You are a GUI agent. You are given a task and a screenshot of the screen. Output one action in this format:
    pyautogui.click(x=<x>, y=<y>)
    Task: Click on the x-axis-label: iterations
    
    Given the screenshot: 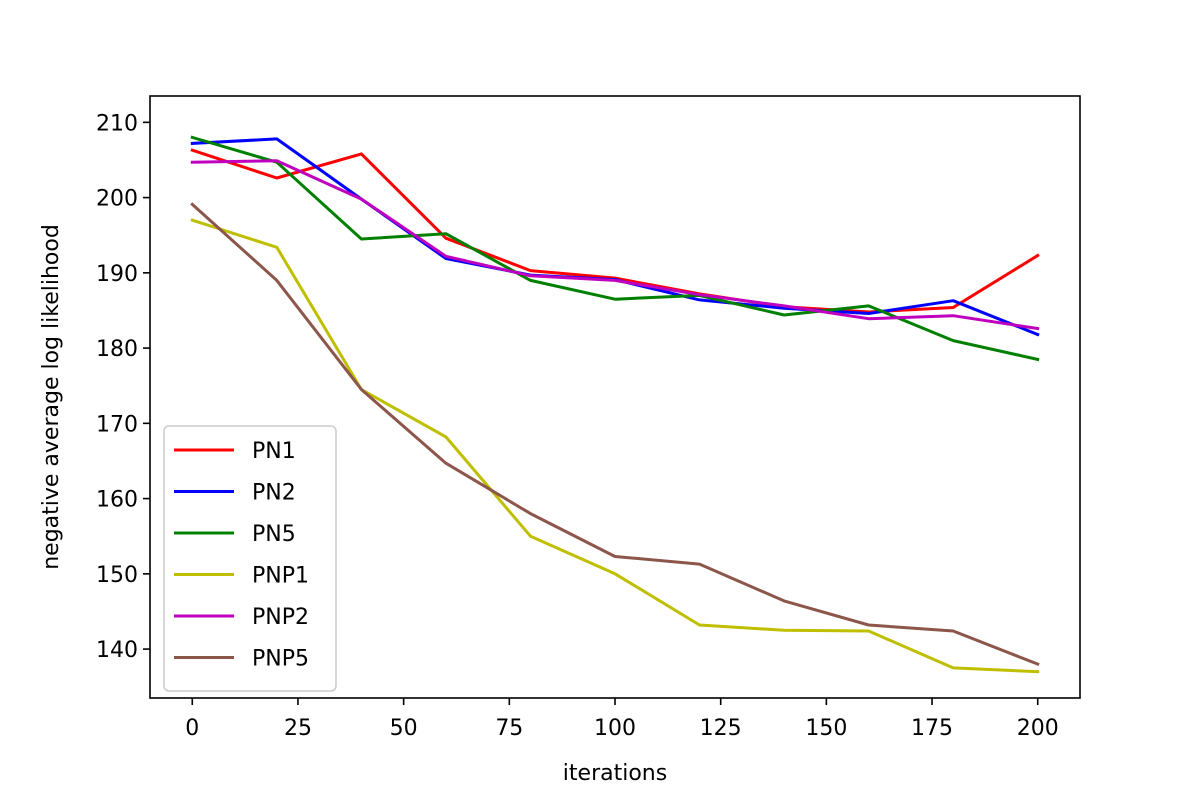 What is the action you would take?
    pyautogui.click(x=615, y=773)
    